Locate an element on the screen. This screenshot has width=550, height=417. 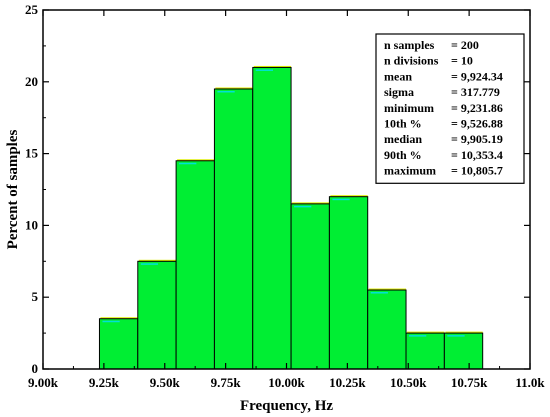
stats-label: minimum is located at coordinates (409, 108).